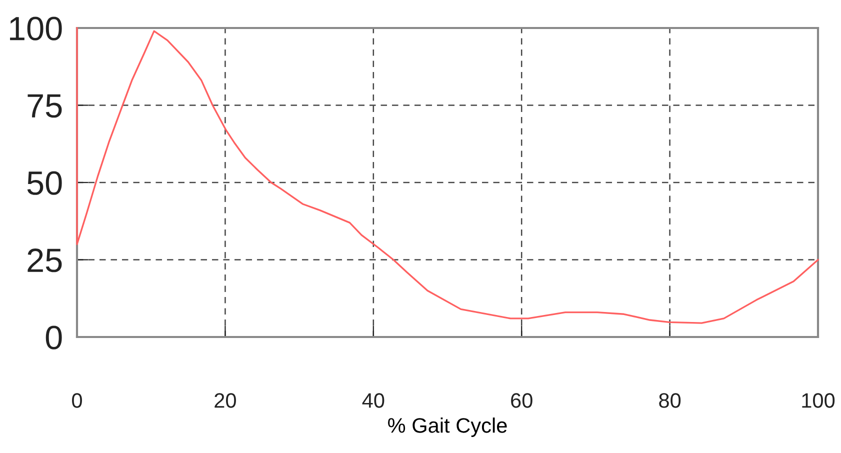 The width and height of the screenshot is (841, 453). I want to click on y-tick-label: 75, so click(45, 106).